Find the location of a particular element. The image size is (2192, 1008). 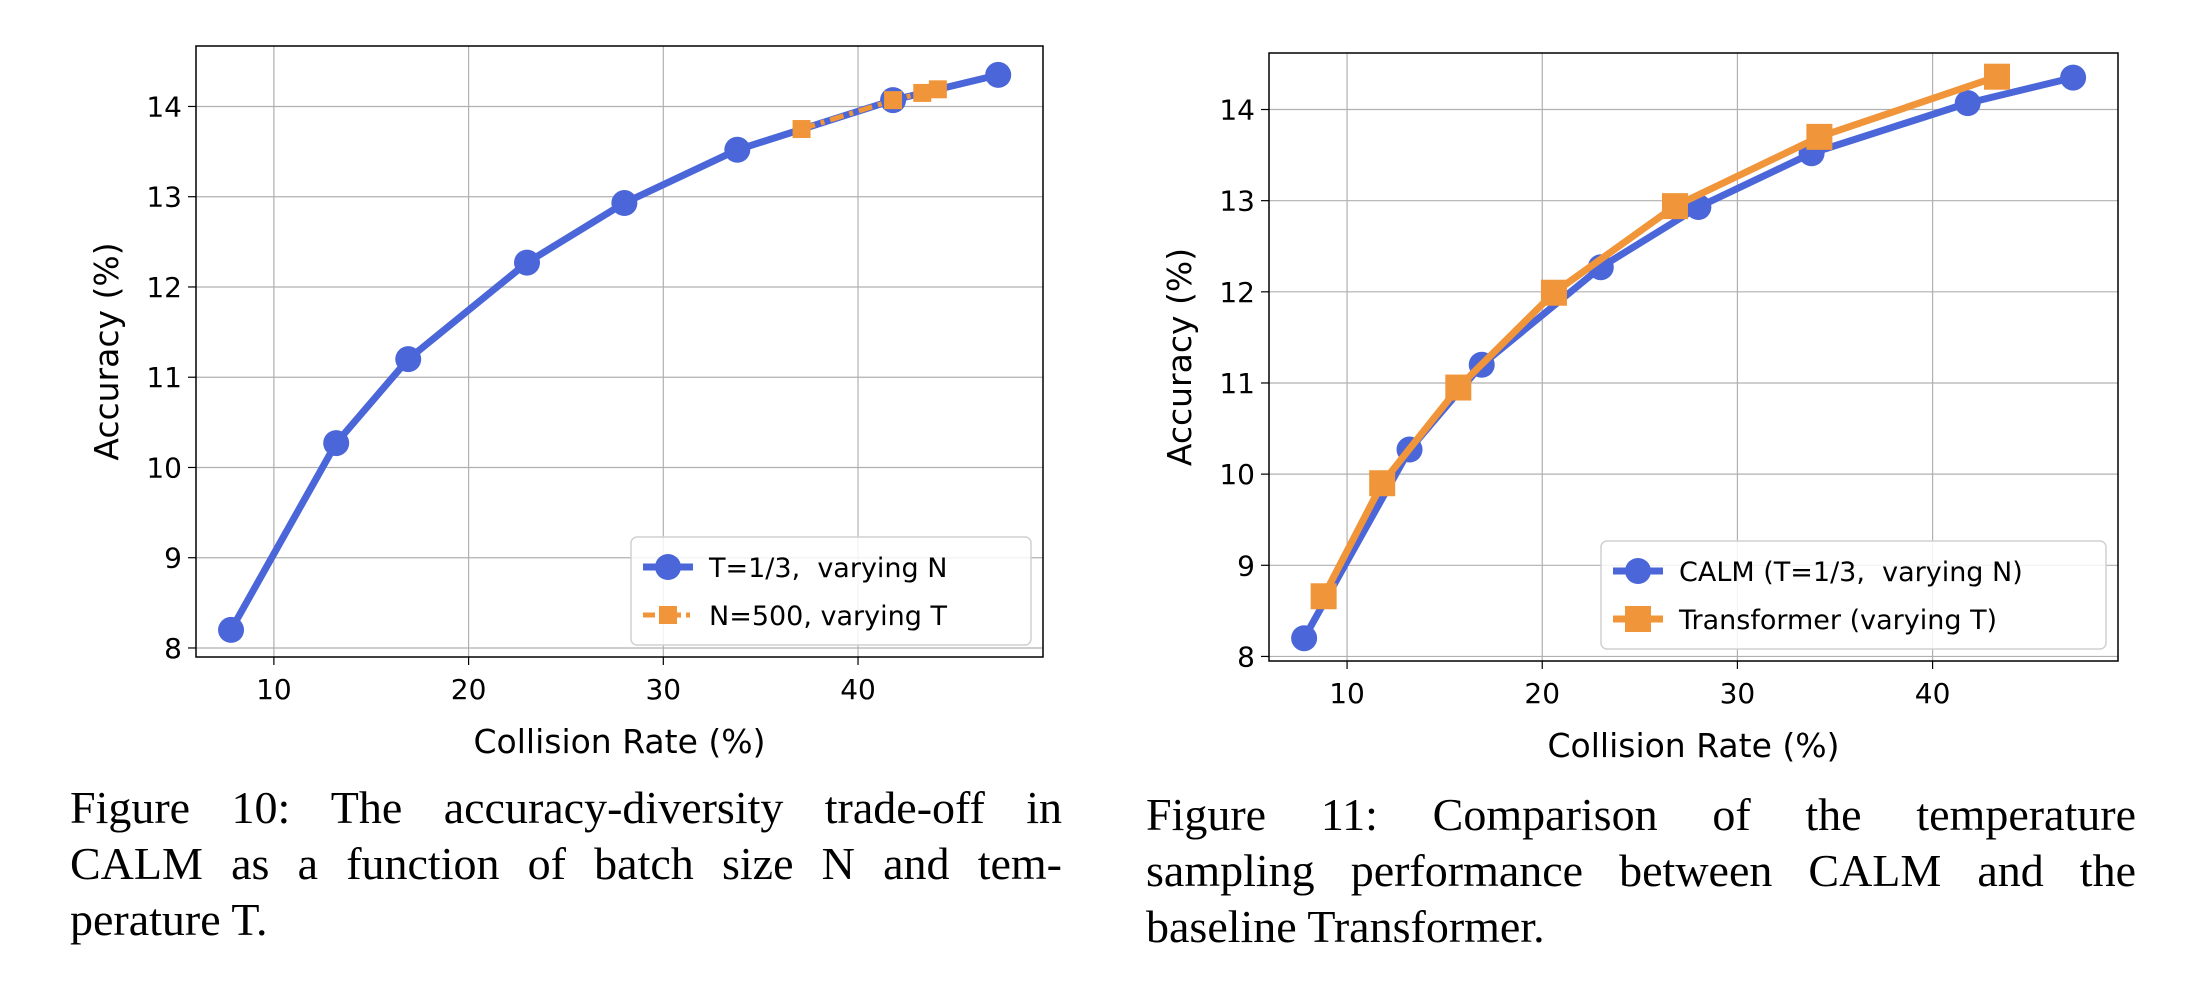

legend: T=1/3, varying N N=500, varying T is located at coordinates (831, 591).